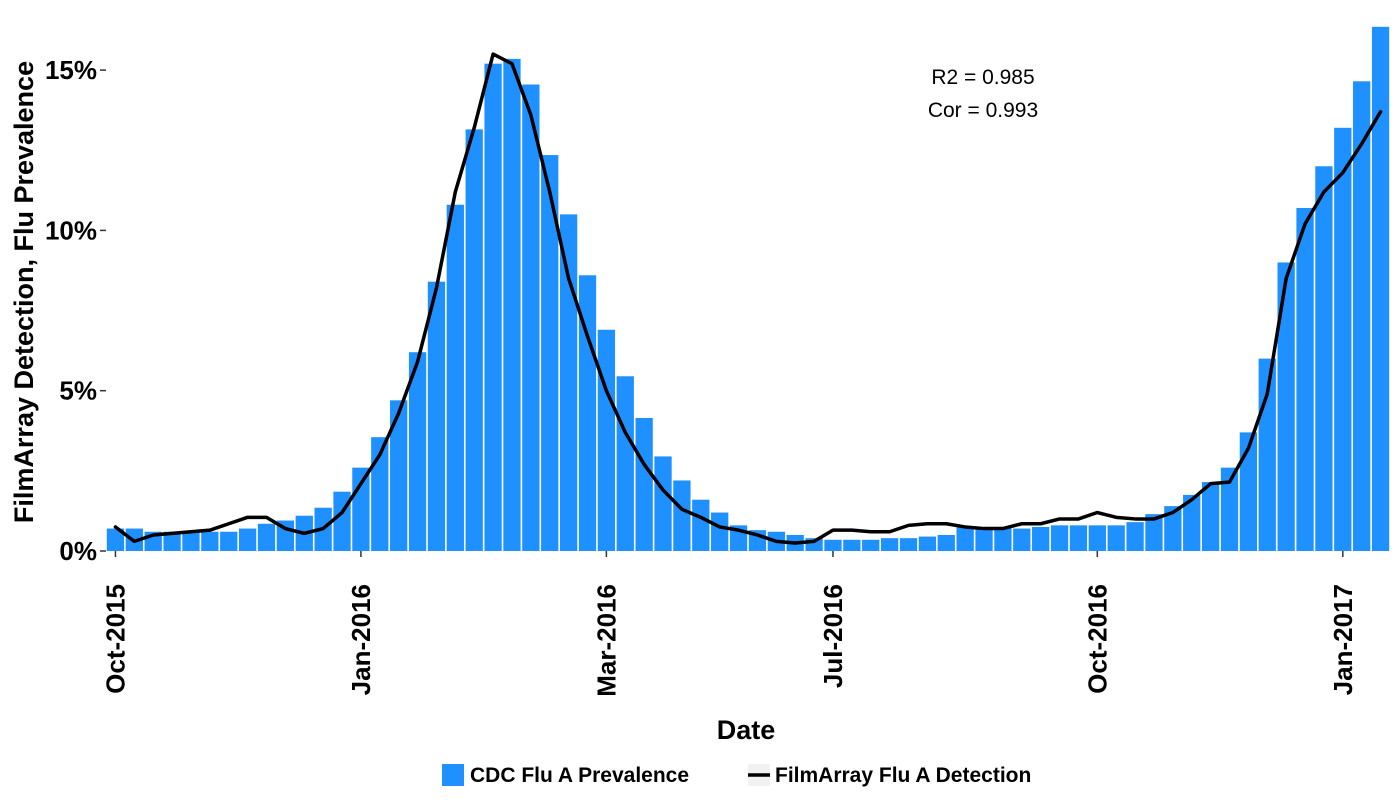  What do you see at coordinates (75, 310) in the screenshot?
I see `y-axis: 0% 5% 10% 15%` at bounding box center [75, 310].